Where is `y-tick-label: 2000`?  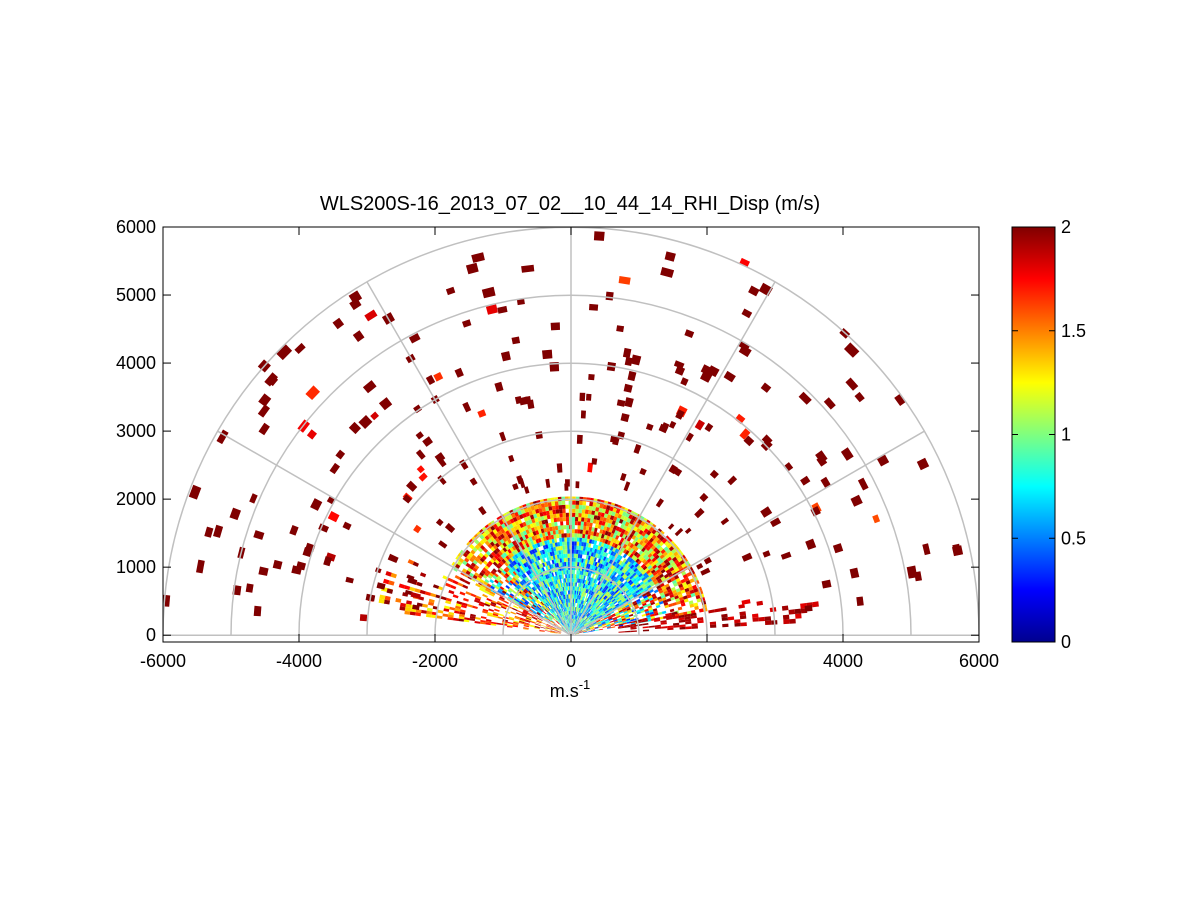 y-tick-label: 2000 is located at coordinates (136, 499).